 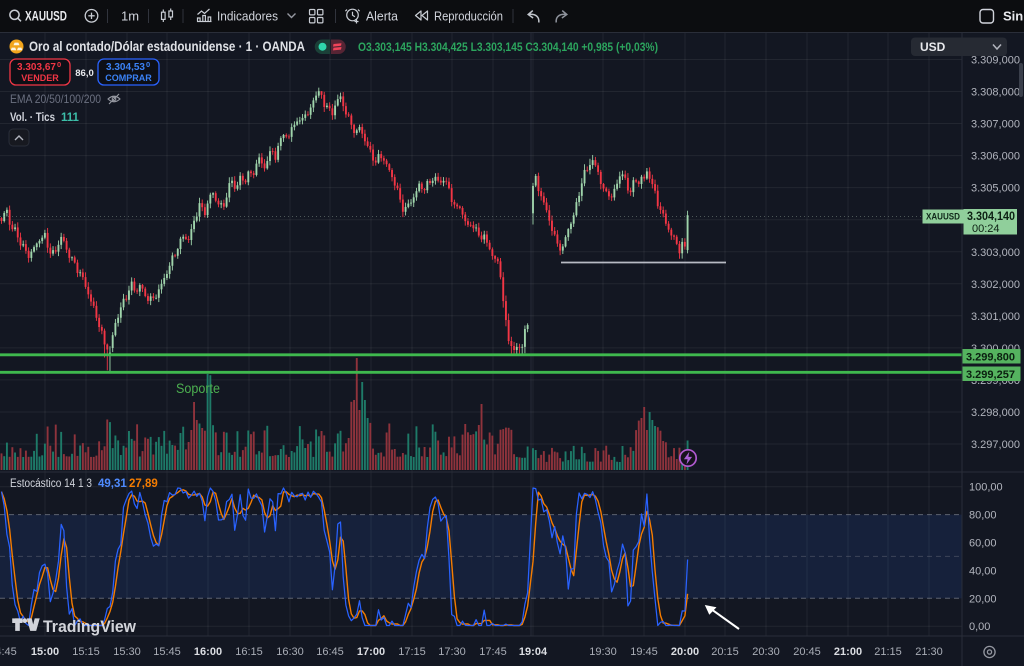 What do you see at coordinates (86, 652) in the screenshot?
I see `svg-text: 15:15` at bounding box center [86, 652].